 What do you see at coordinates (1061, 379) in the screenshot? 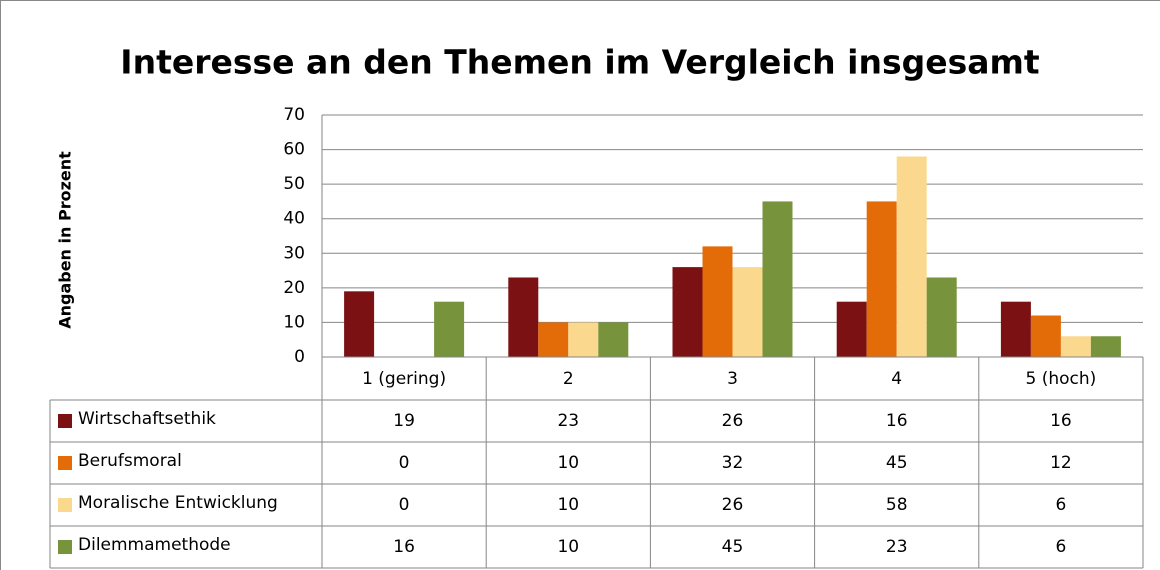
I see `x-tick-label: 5 (hoch)` at bounding box center [1061, 379].